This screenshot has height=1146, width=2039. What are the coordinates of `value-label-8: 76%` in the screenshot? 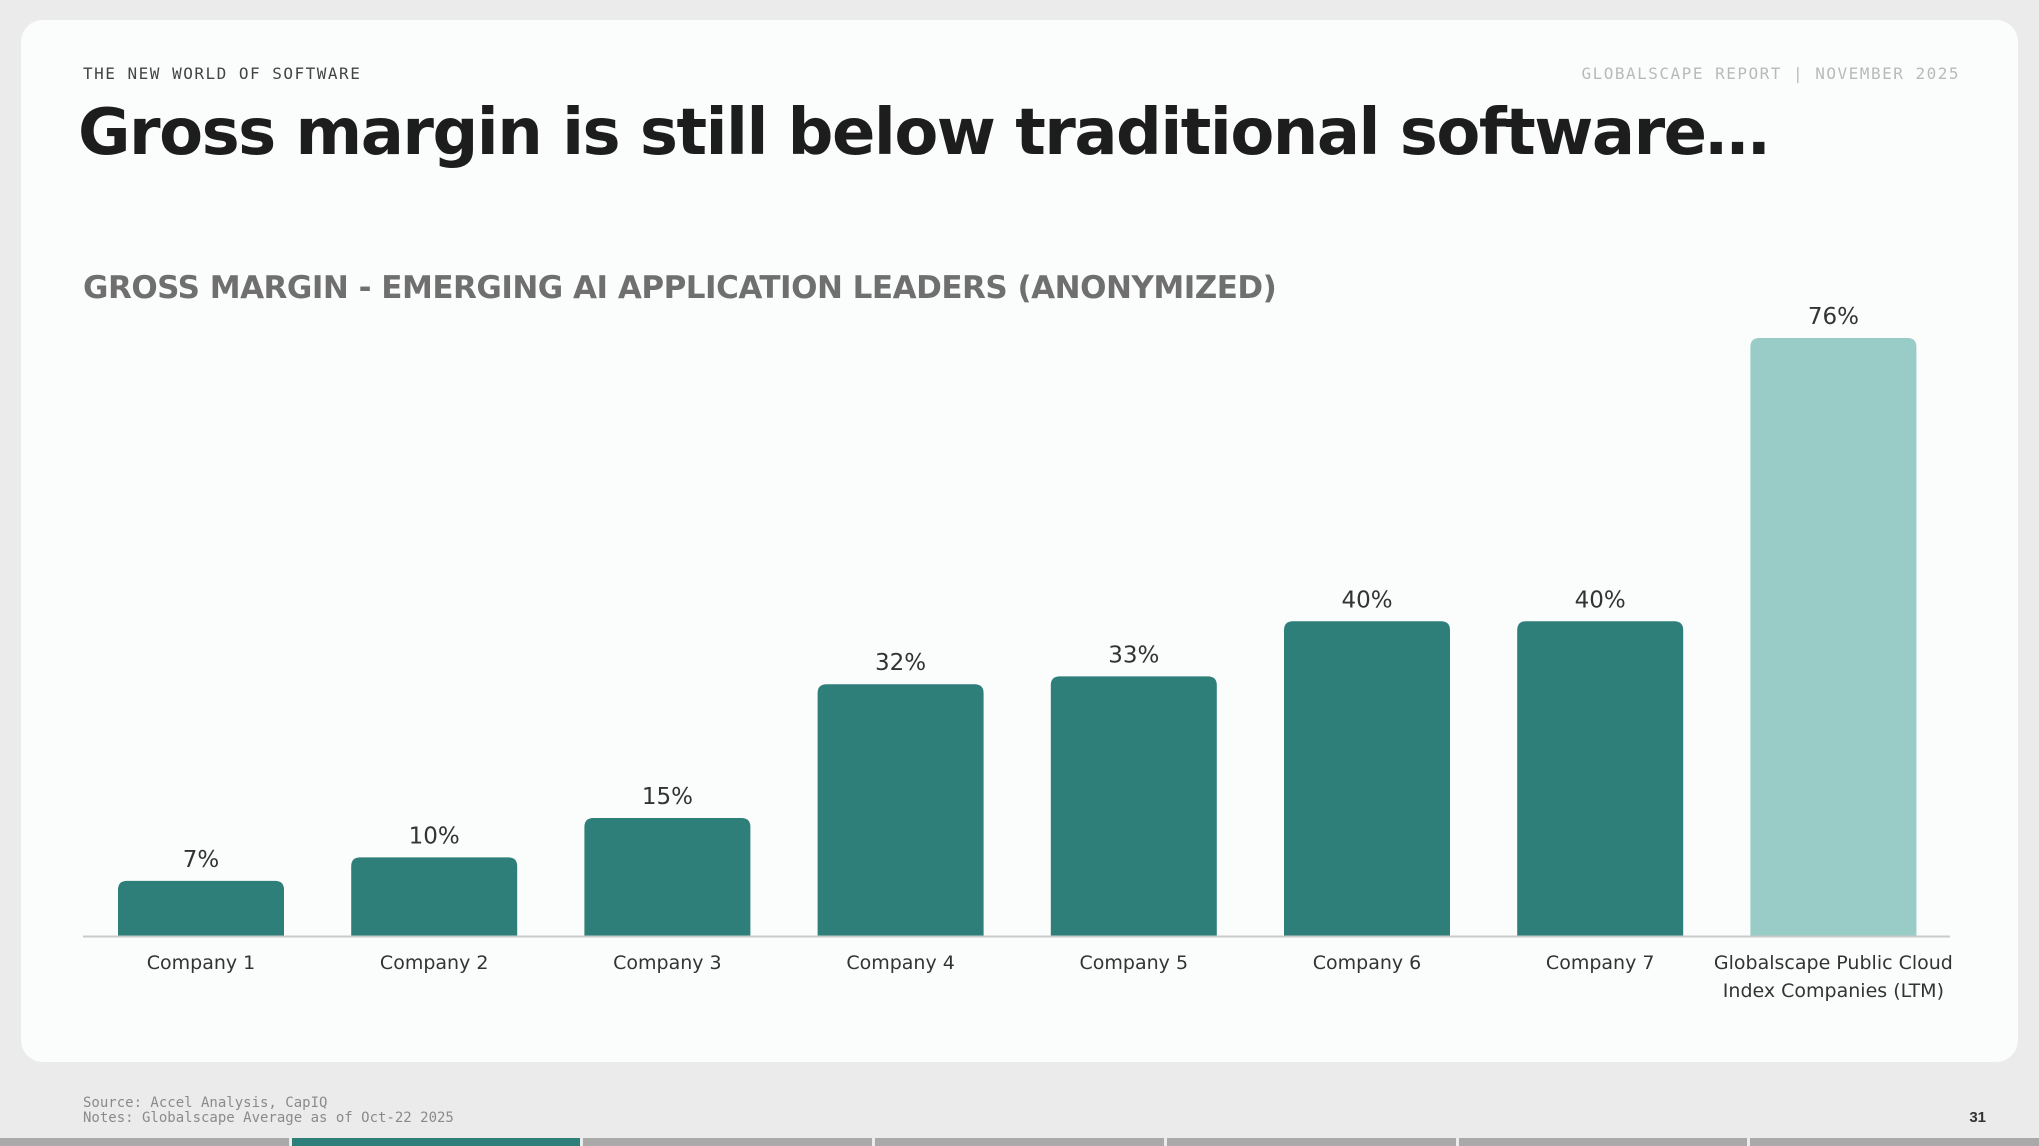 It's located at (1833, 317).